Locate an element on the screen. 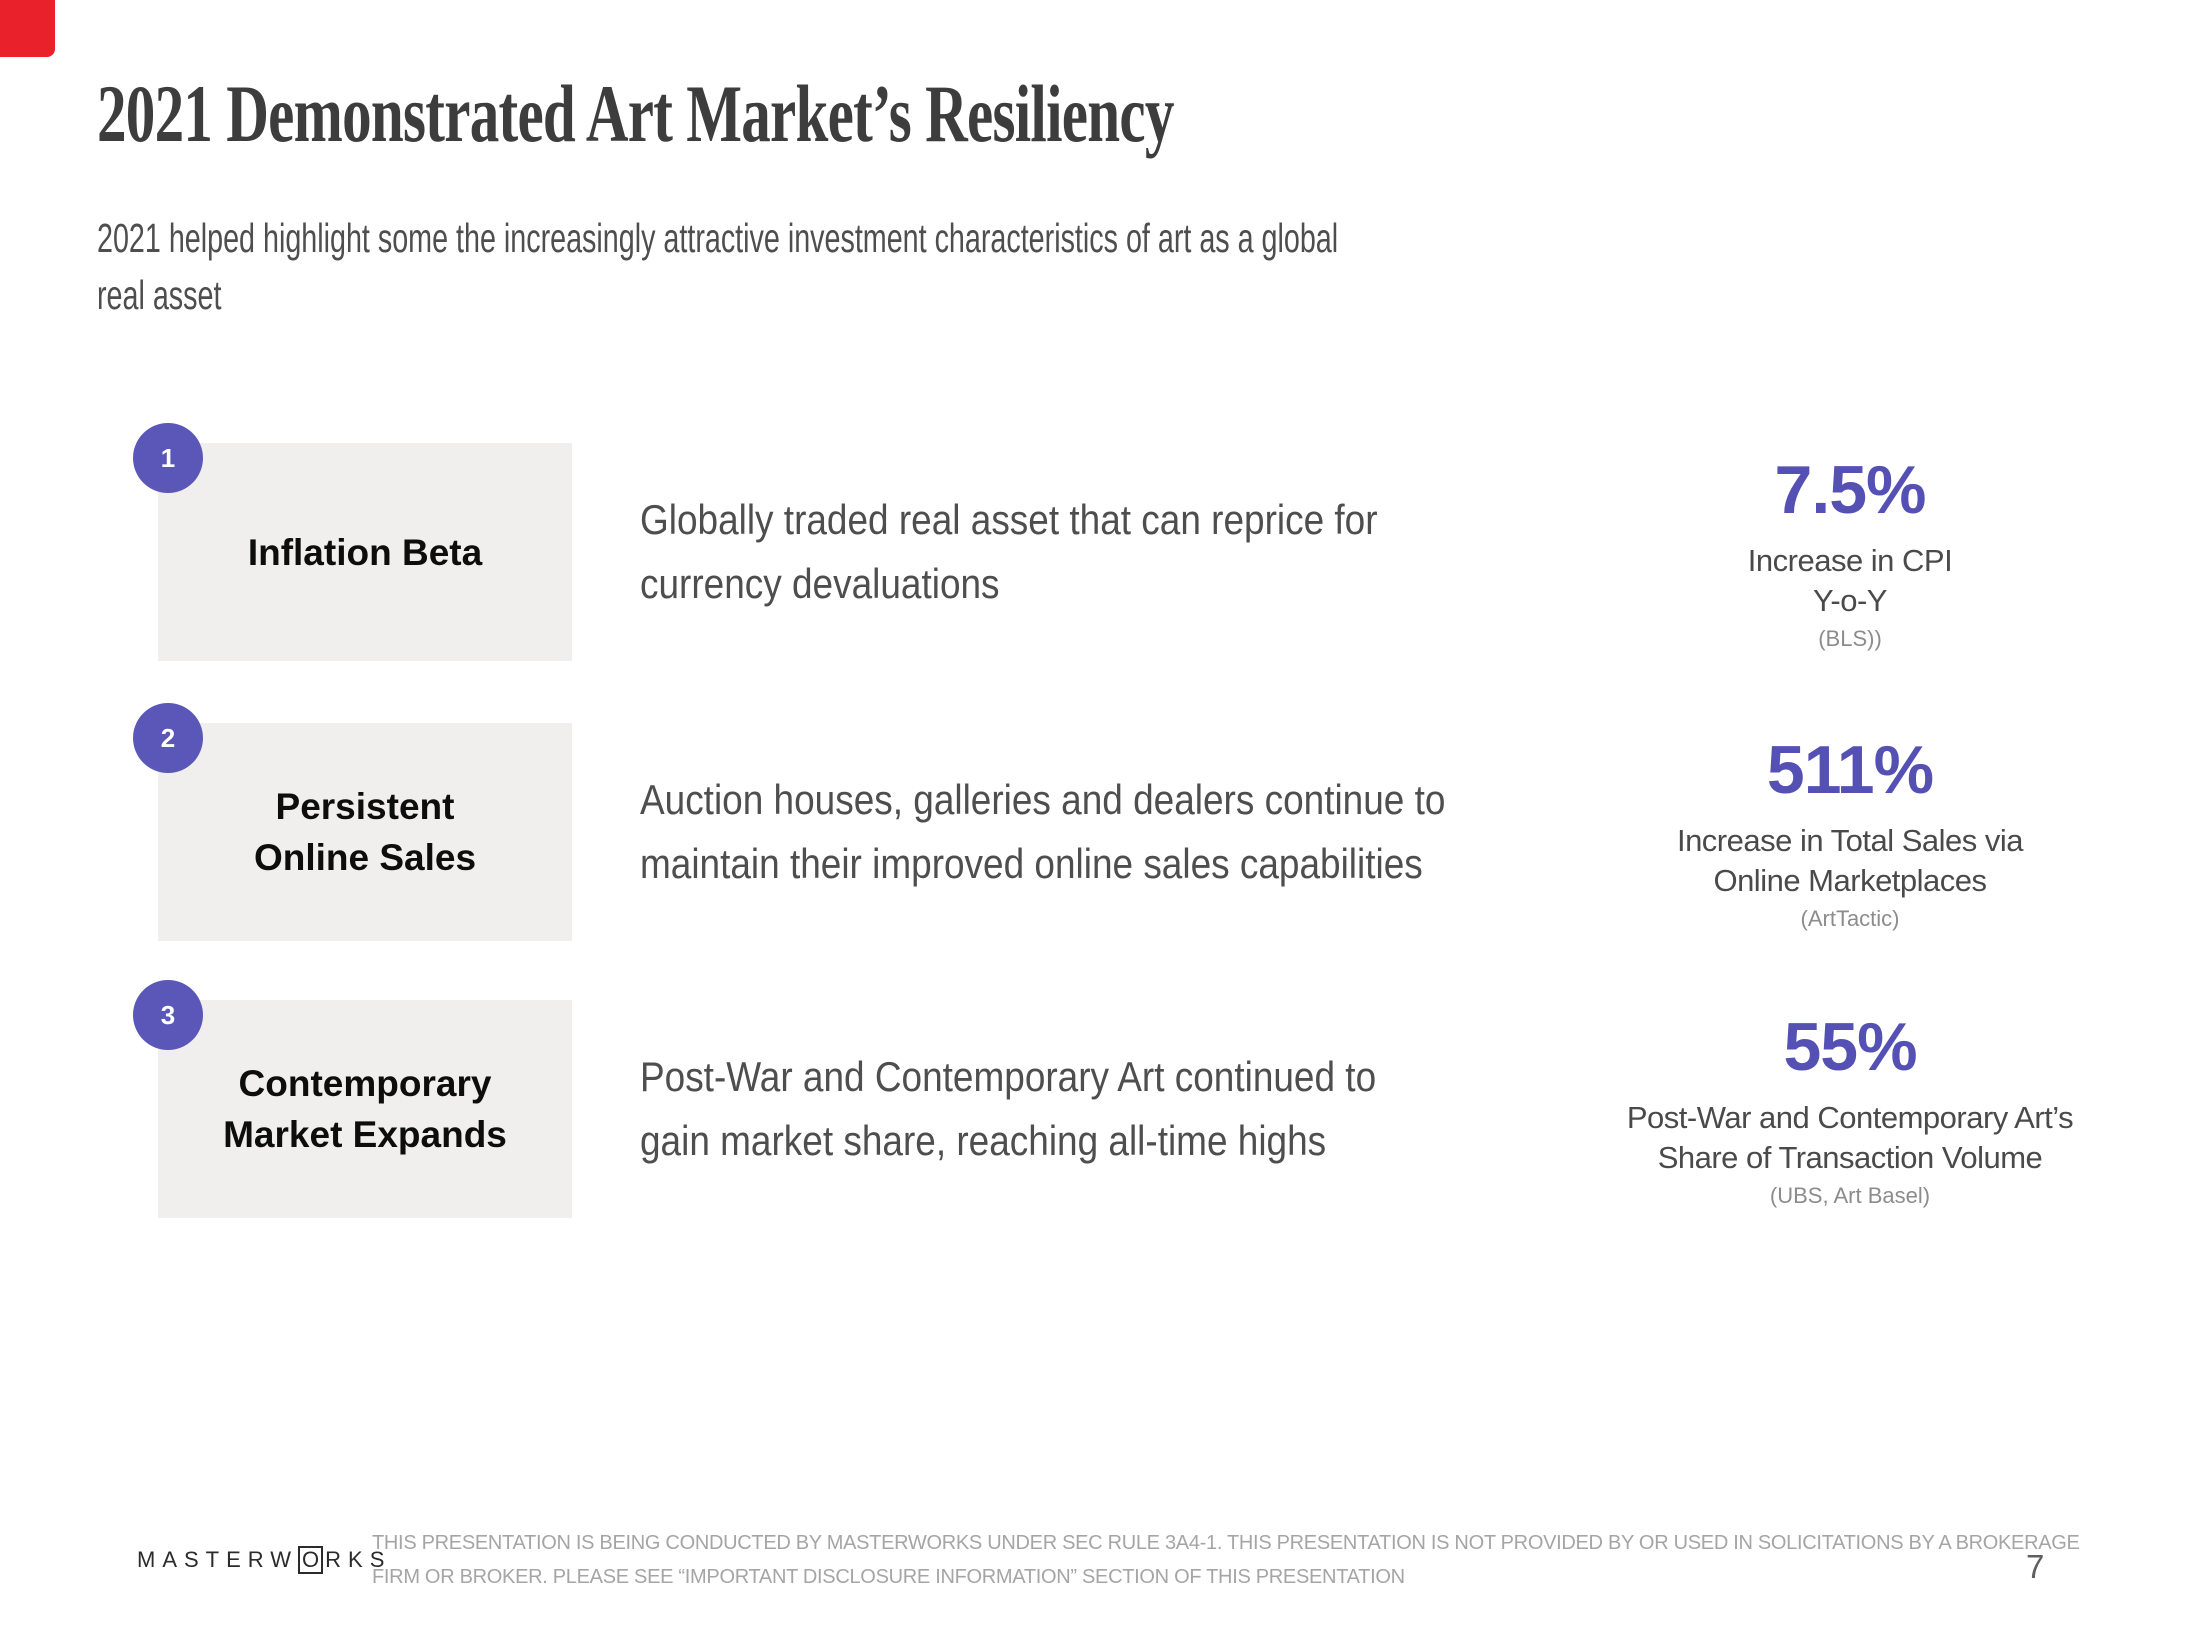  stat-source: (ArtTactic) is located at coordinates (1850, 918).